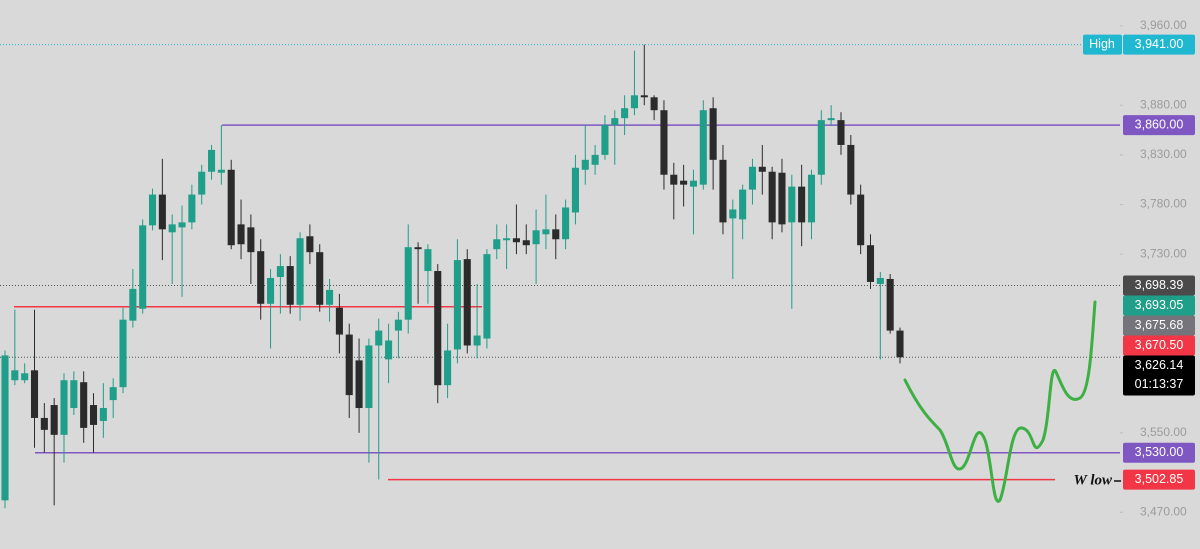 This screenshot has height=549, width=1200. Describe the element at coordinates (1163, 204) in the screenshot. I see `y-tick-label: 3,780.00` at that location.